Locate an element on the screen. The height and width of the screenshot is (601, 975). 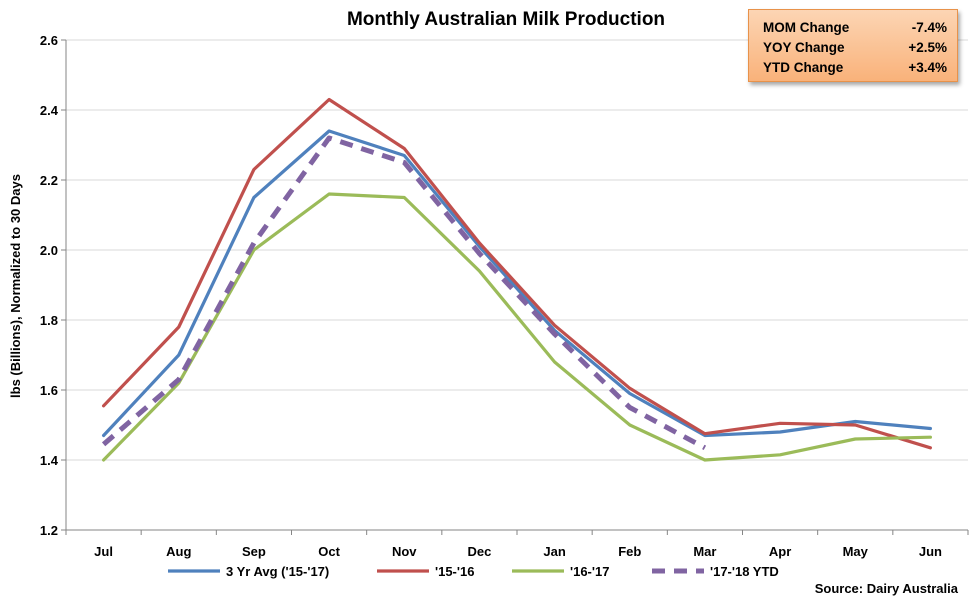
x-tick-label: Sep is located at coordinates (254, 551).